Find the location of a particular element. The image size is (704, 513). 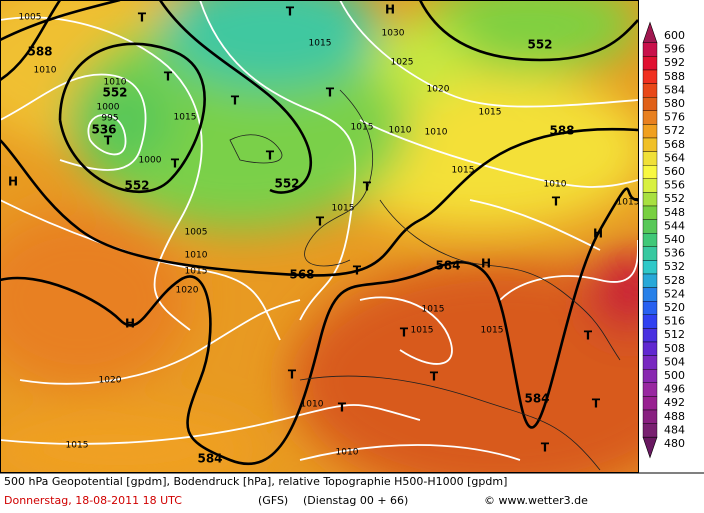

map-label: 1025 is located at coordinates (402, 63).